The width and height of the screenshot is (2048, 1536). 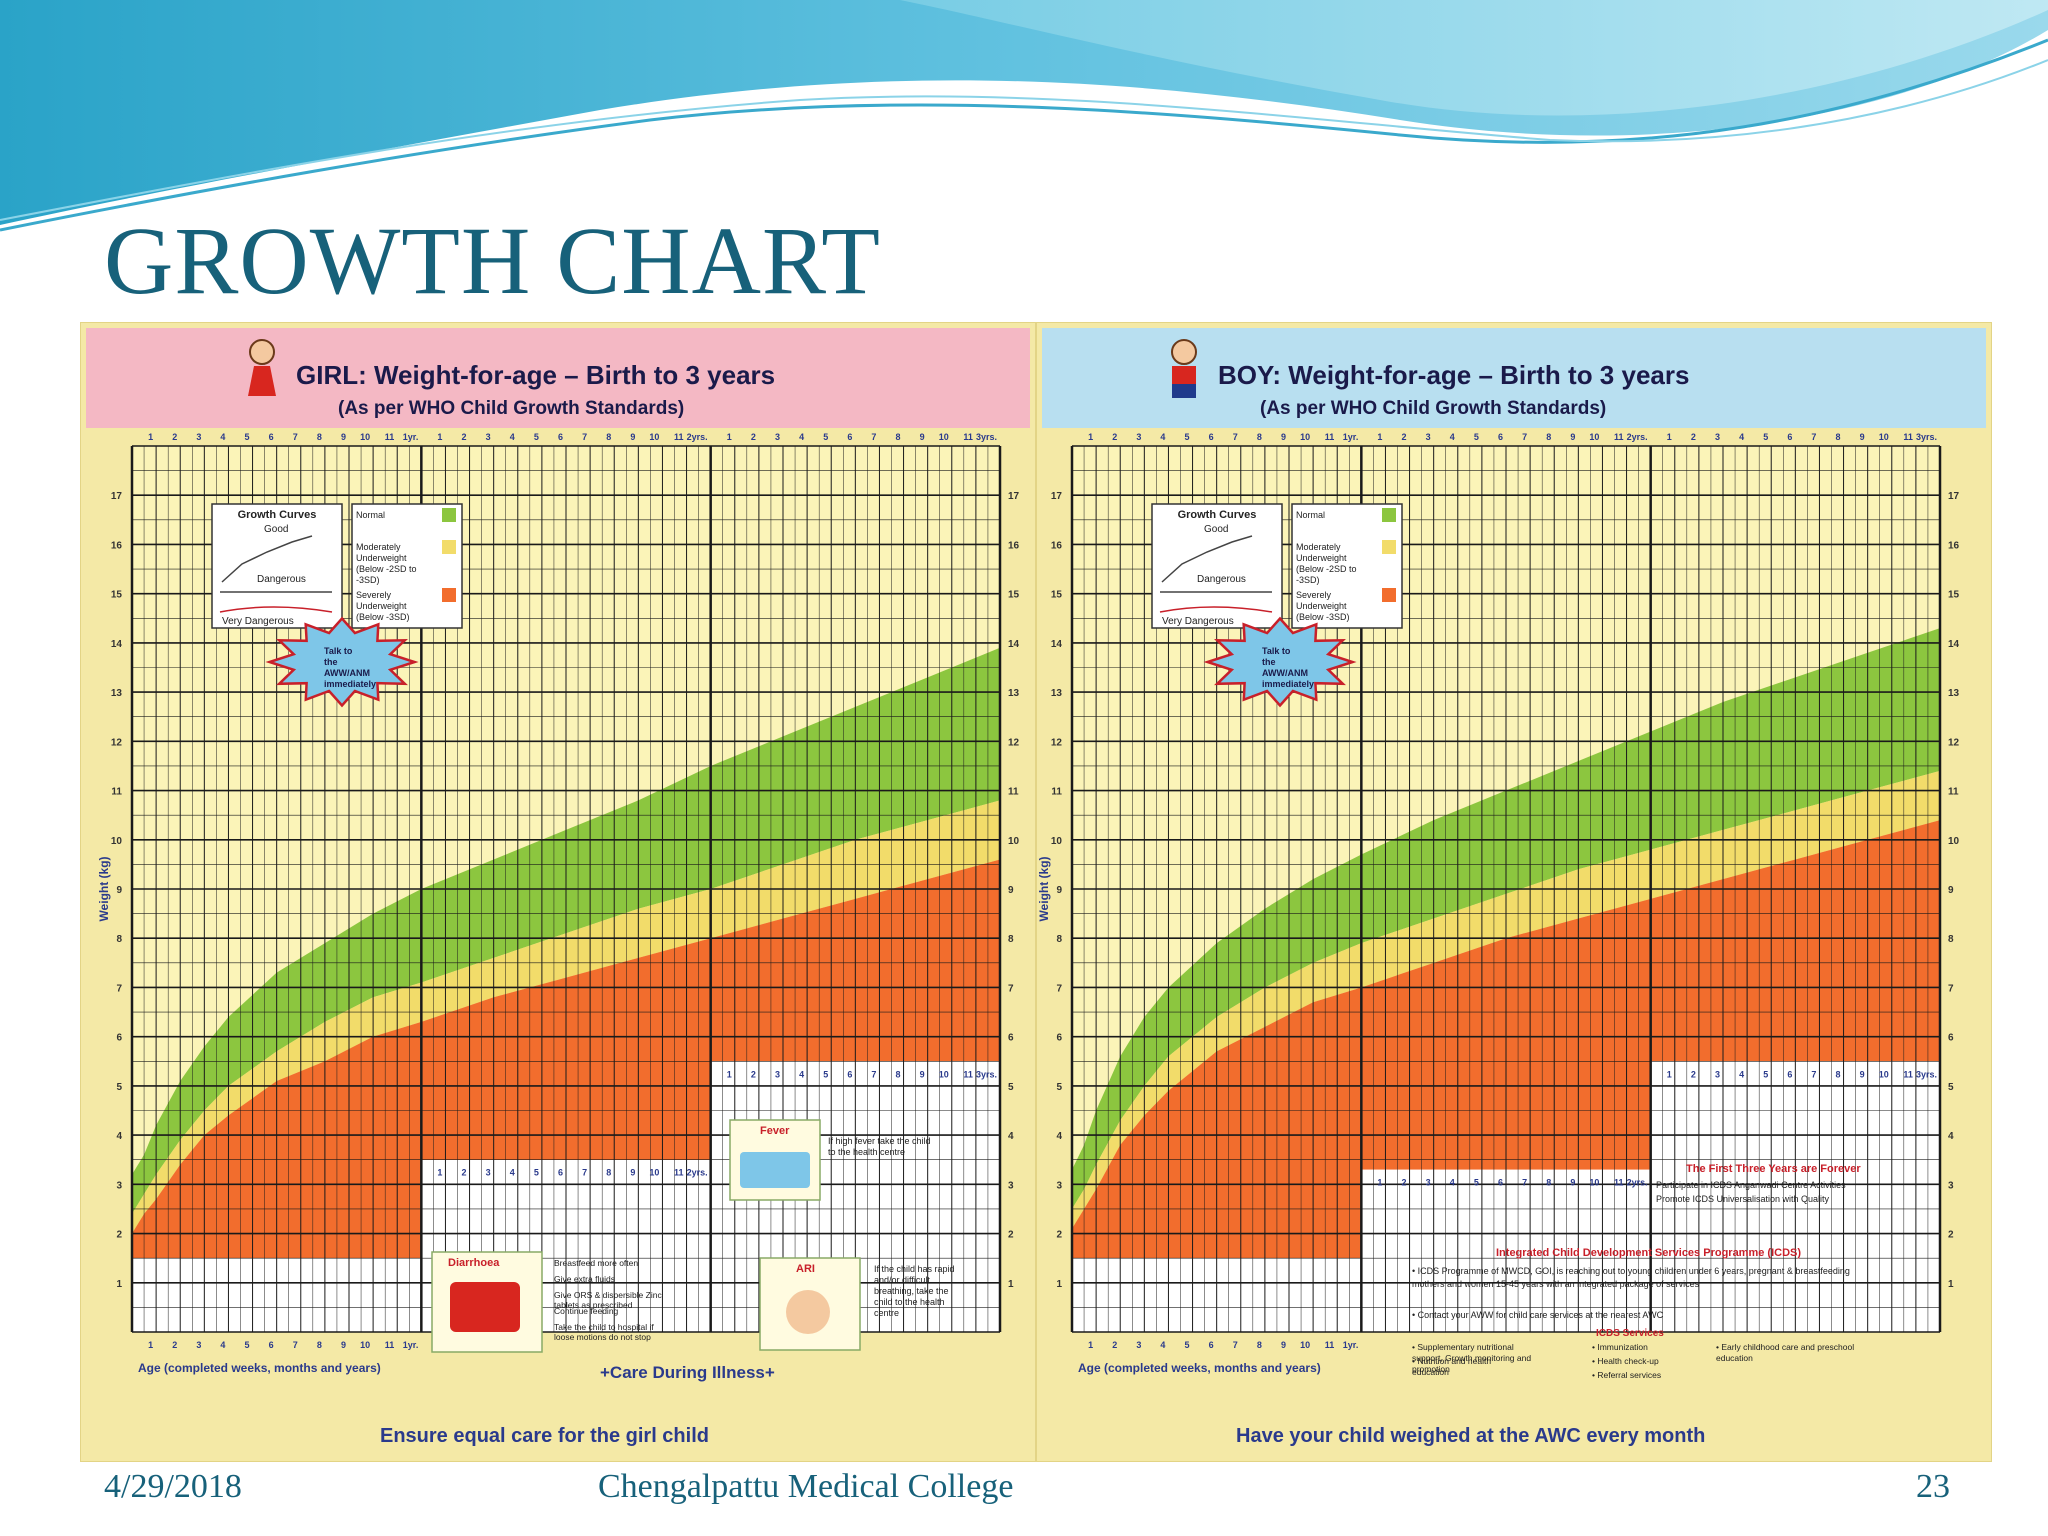 I want to click on legend-band-label: Severely Underweight (Below -3SD), so click(x=383, y=606).